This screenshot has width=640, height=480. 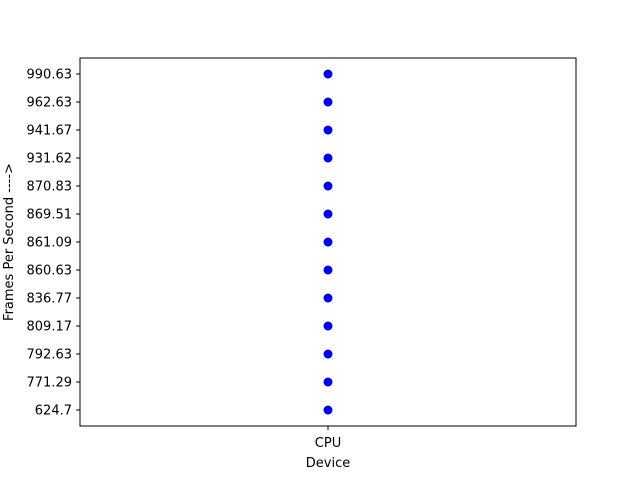 What do you see at coordinates (9, 242) in the screenshot?
I see `y-axis-label: Frames Per Second ---->` at bounding box center [9, 242].